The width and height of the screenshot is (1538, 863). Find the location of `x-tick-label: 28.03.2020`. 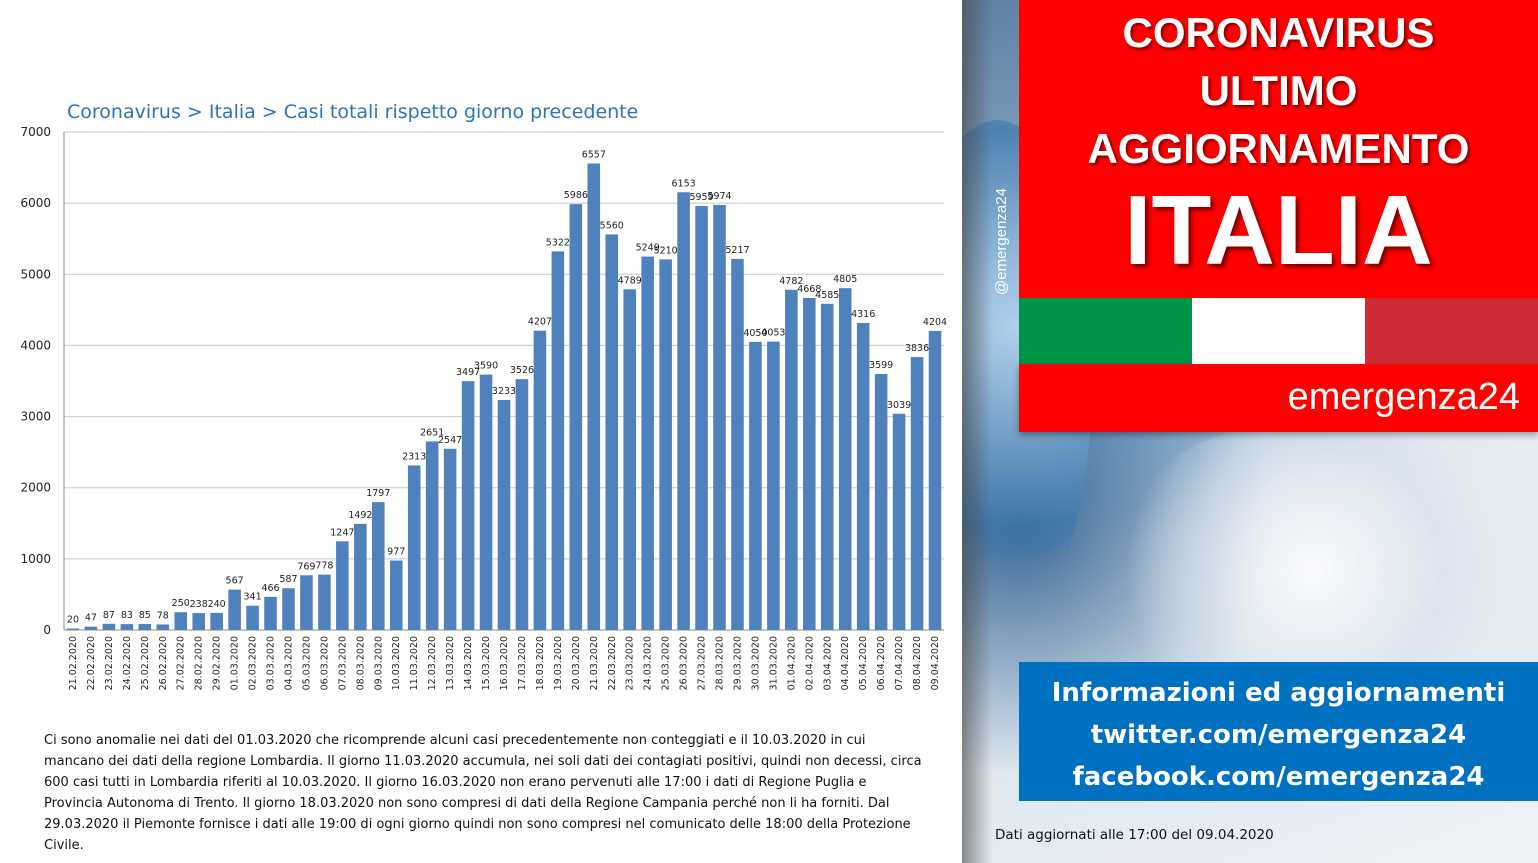

x-tick-label: 28.03.2020 is located at coordinates (720, 663).